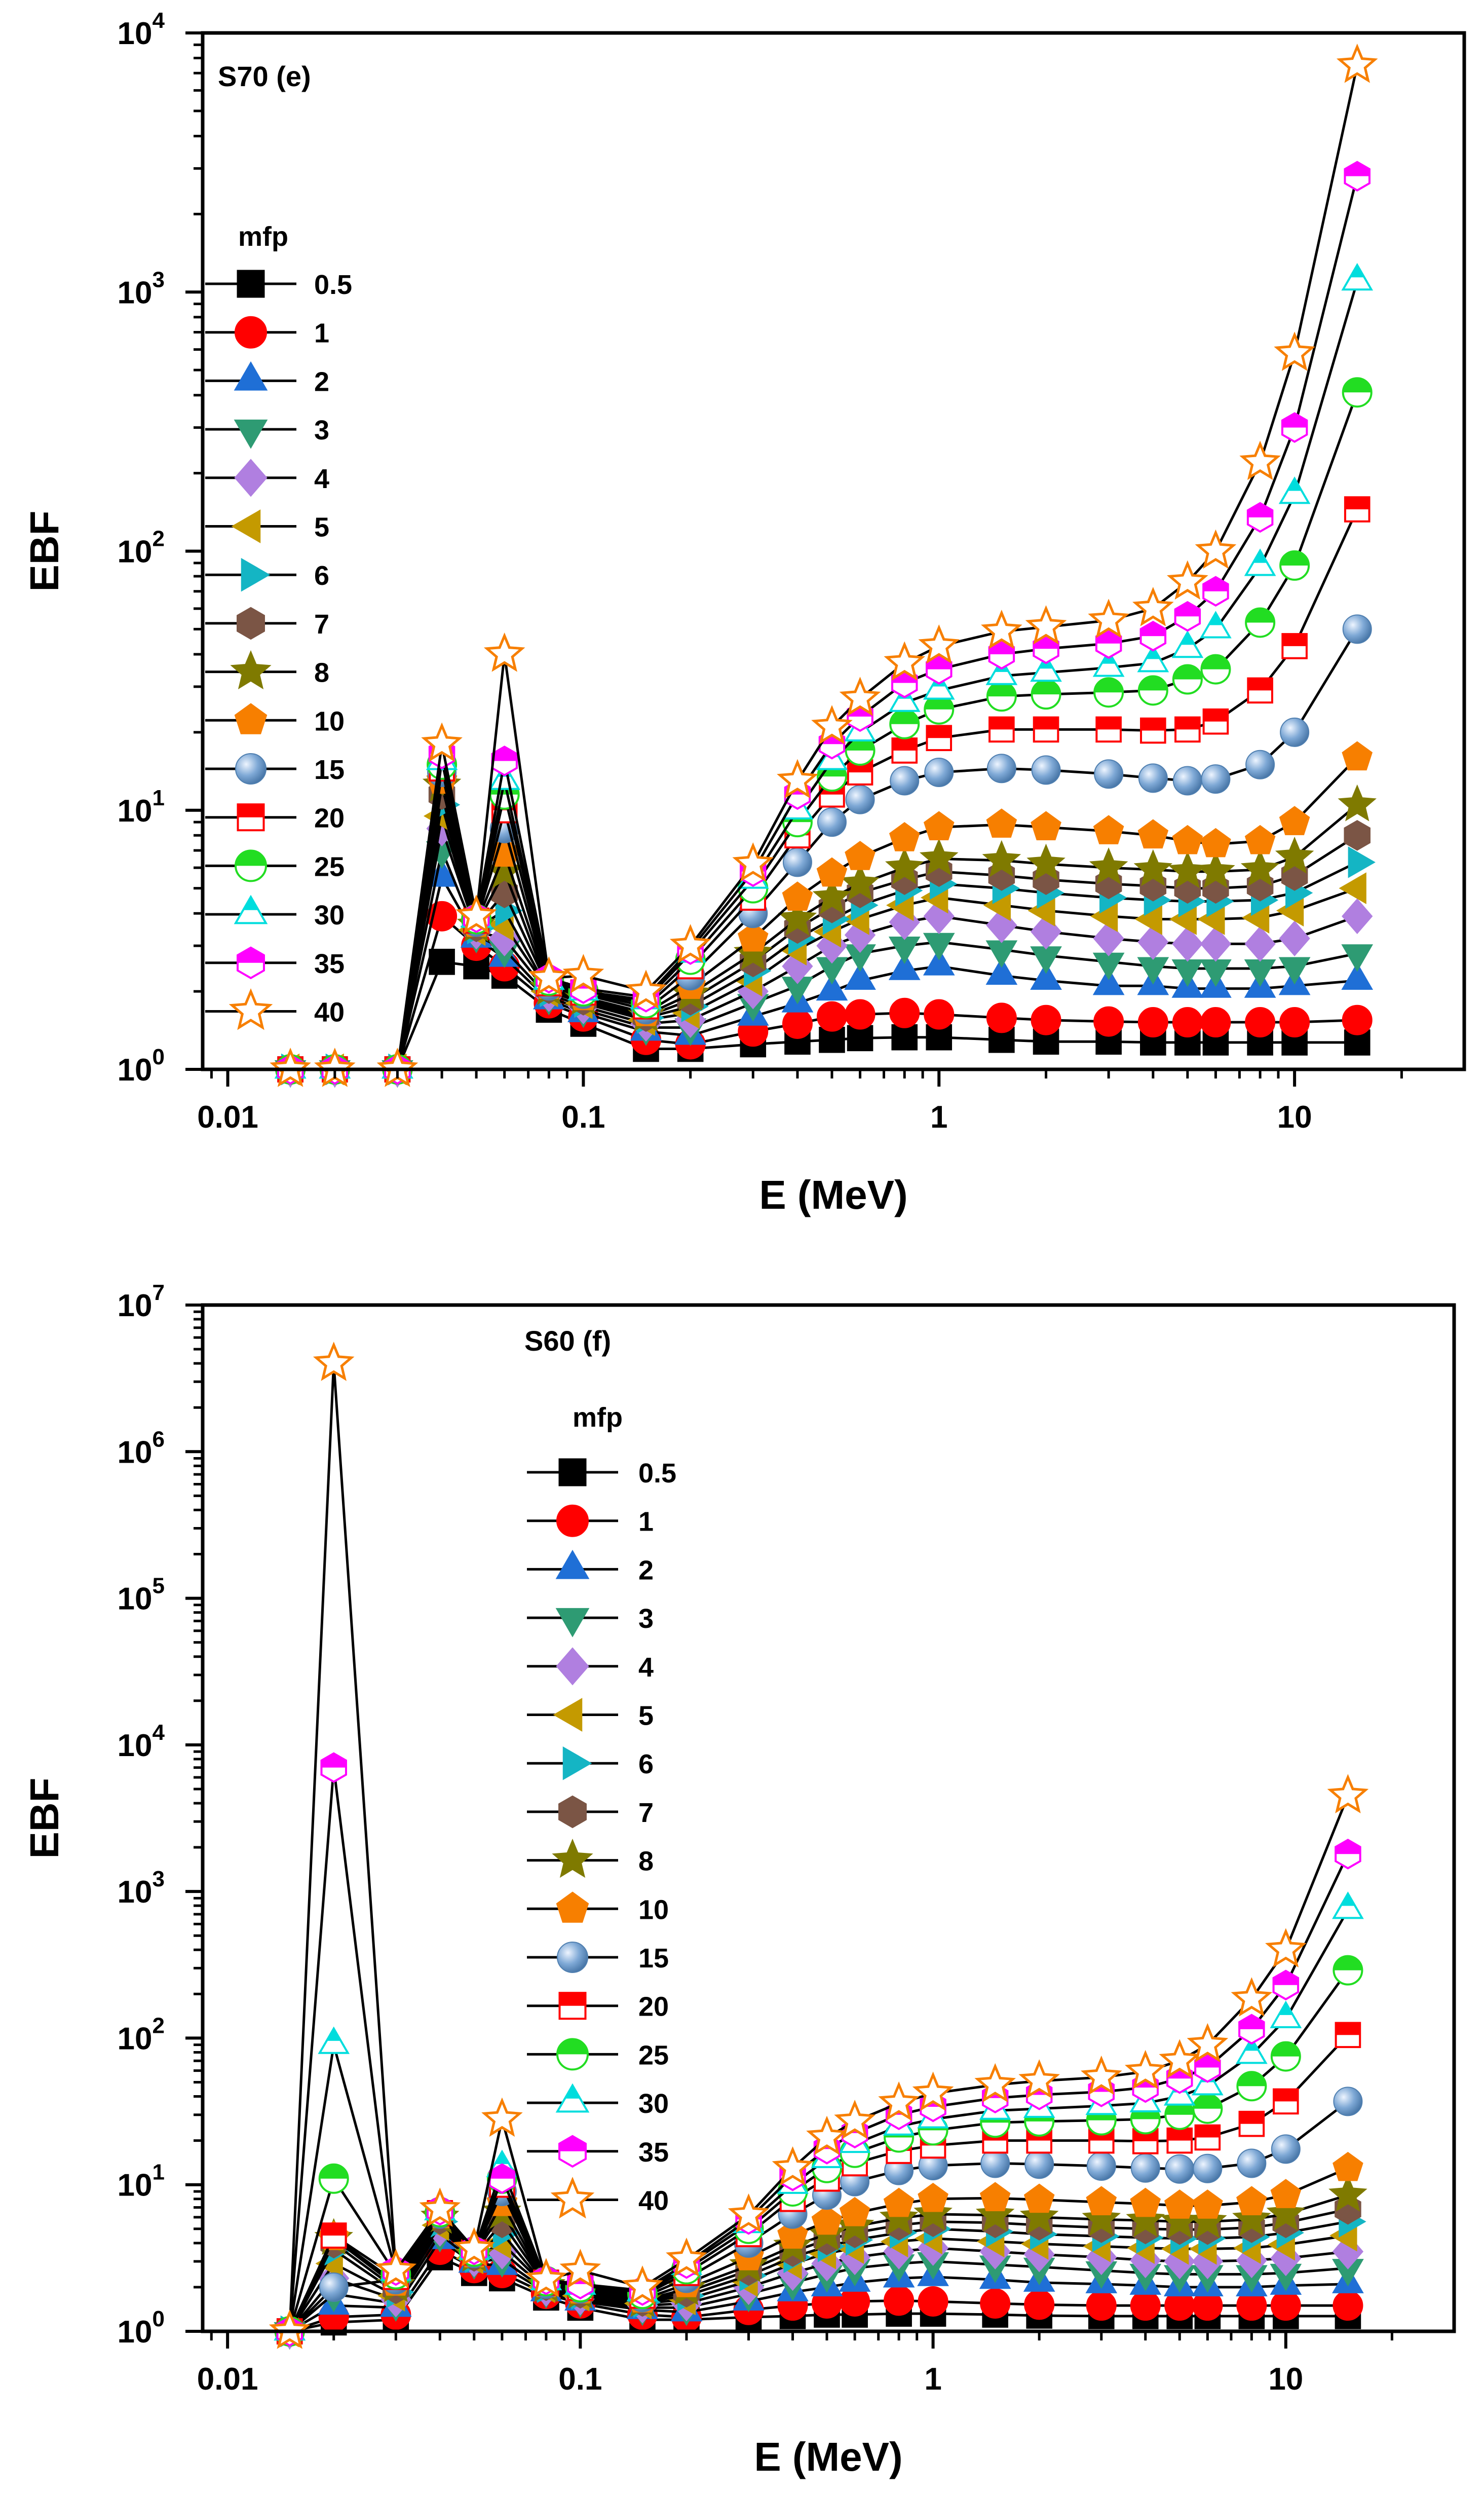 The height and width of the screenshot is (2493, 1484). I want to click on y-tick-label: 10³, so click(141, 288).